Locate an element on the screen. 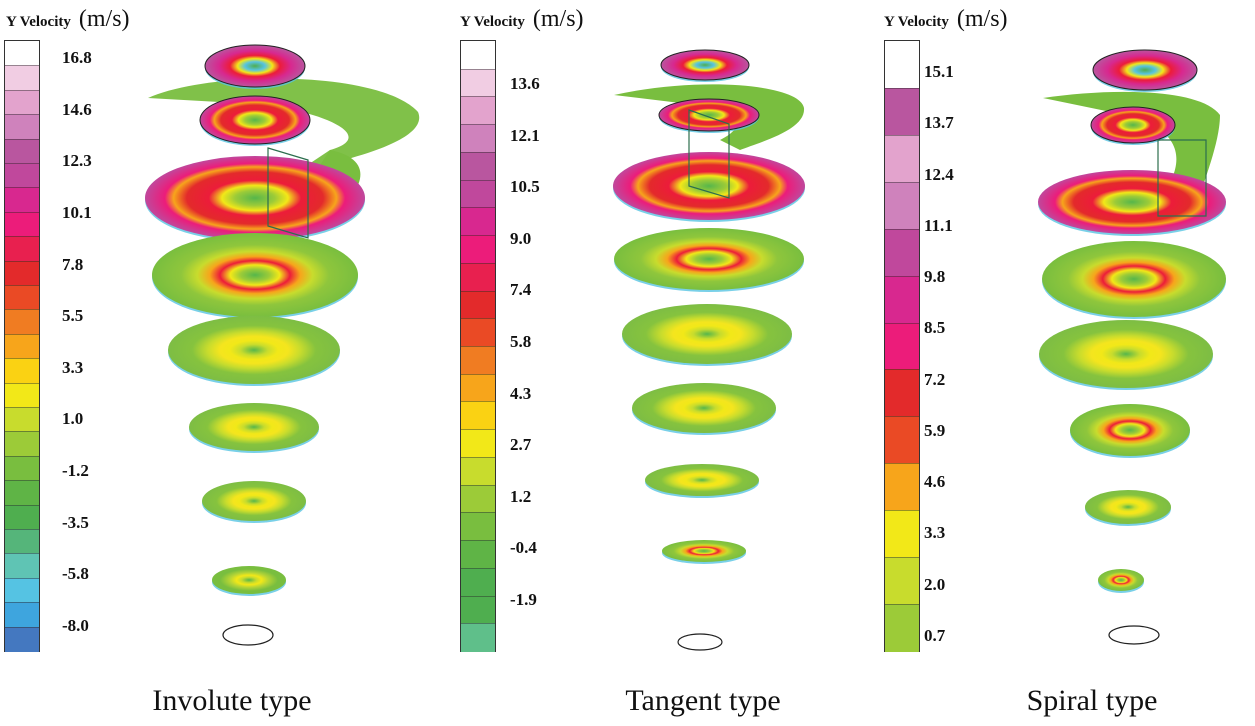  outlet-outline is located at coordinates (248, 635).